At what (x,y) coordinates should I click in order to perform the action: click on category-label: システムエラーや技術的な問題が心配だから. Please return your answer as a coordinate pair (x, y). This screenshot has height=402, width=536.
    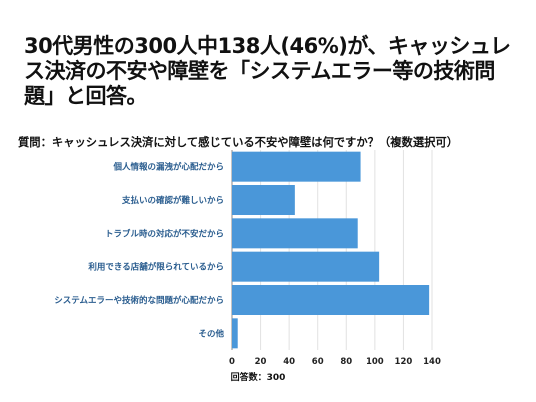
    Looking at the image, I should click on (139, 300).